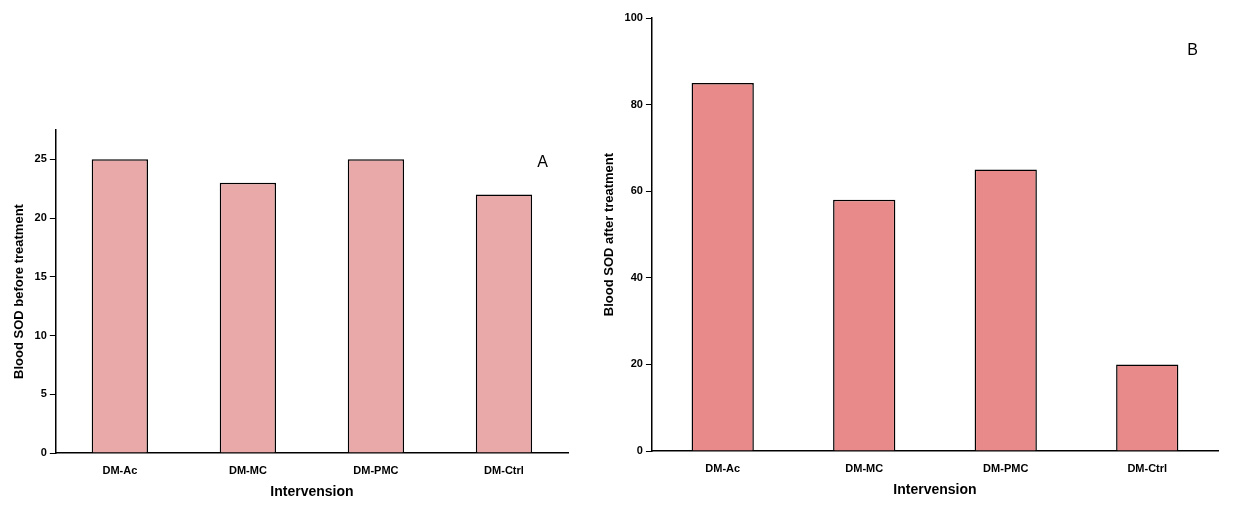 Image resolution: width=1253 pixels, height=516 pixels. I want to click on y-tick-label: 25, so click(40, 158).